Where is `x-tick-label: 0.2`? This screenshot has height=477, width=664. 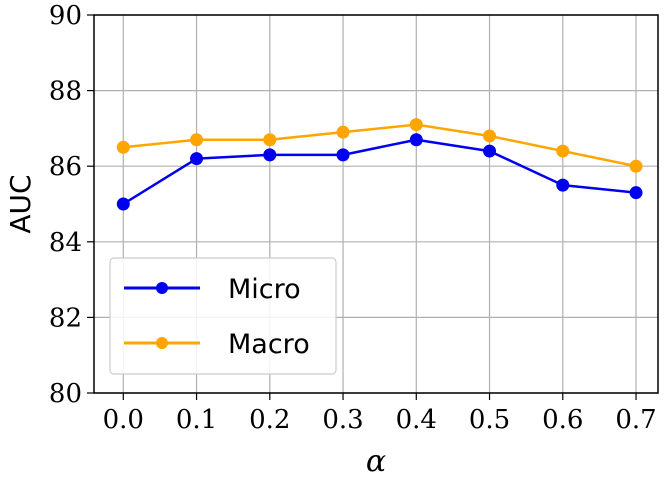 x-tick-label: 0.2 is located at coordinates (269, 420).